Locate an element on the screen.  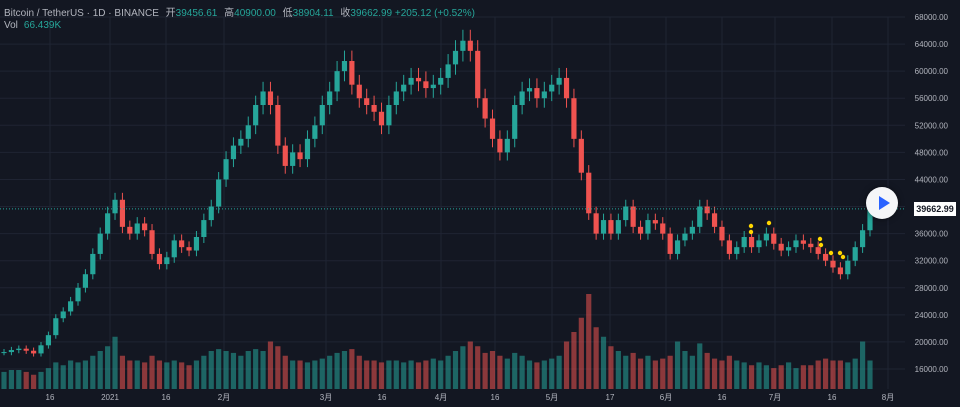
x-tick-label: 7月 is located at coordinates (775, 397).